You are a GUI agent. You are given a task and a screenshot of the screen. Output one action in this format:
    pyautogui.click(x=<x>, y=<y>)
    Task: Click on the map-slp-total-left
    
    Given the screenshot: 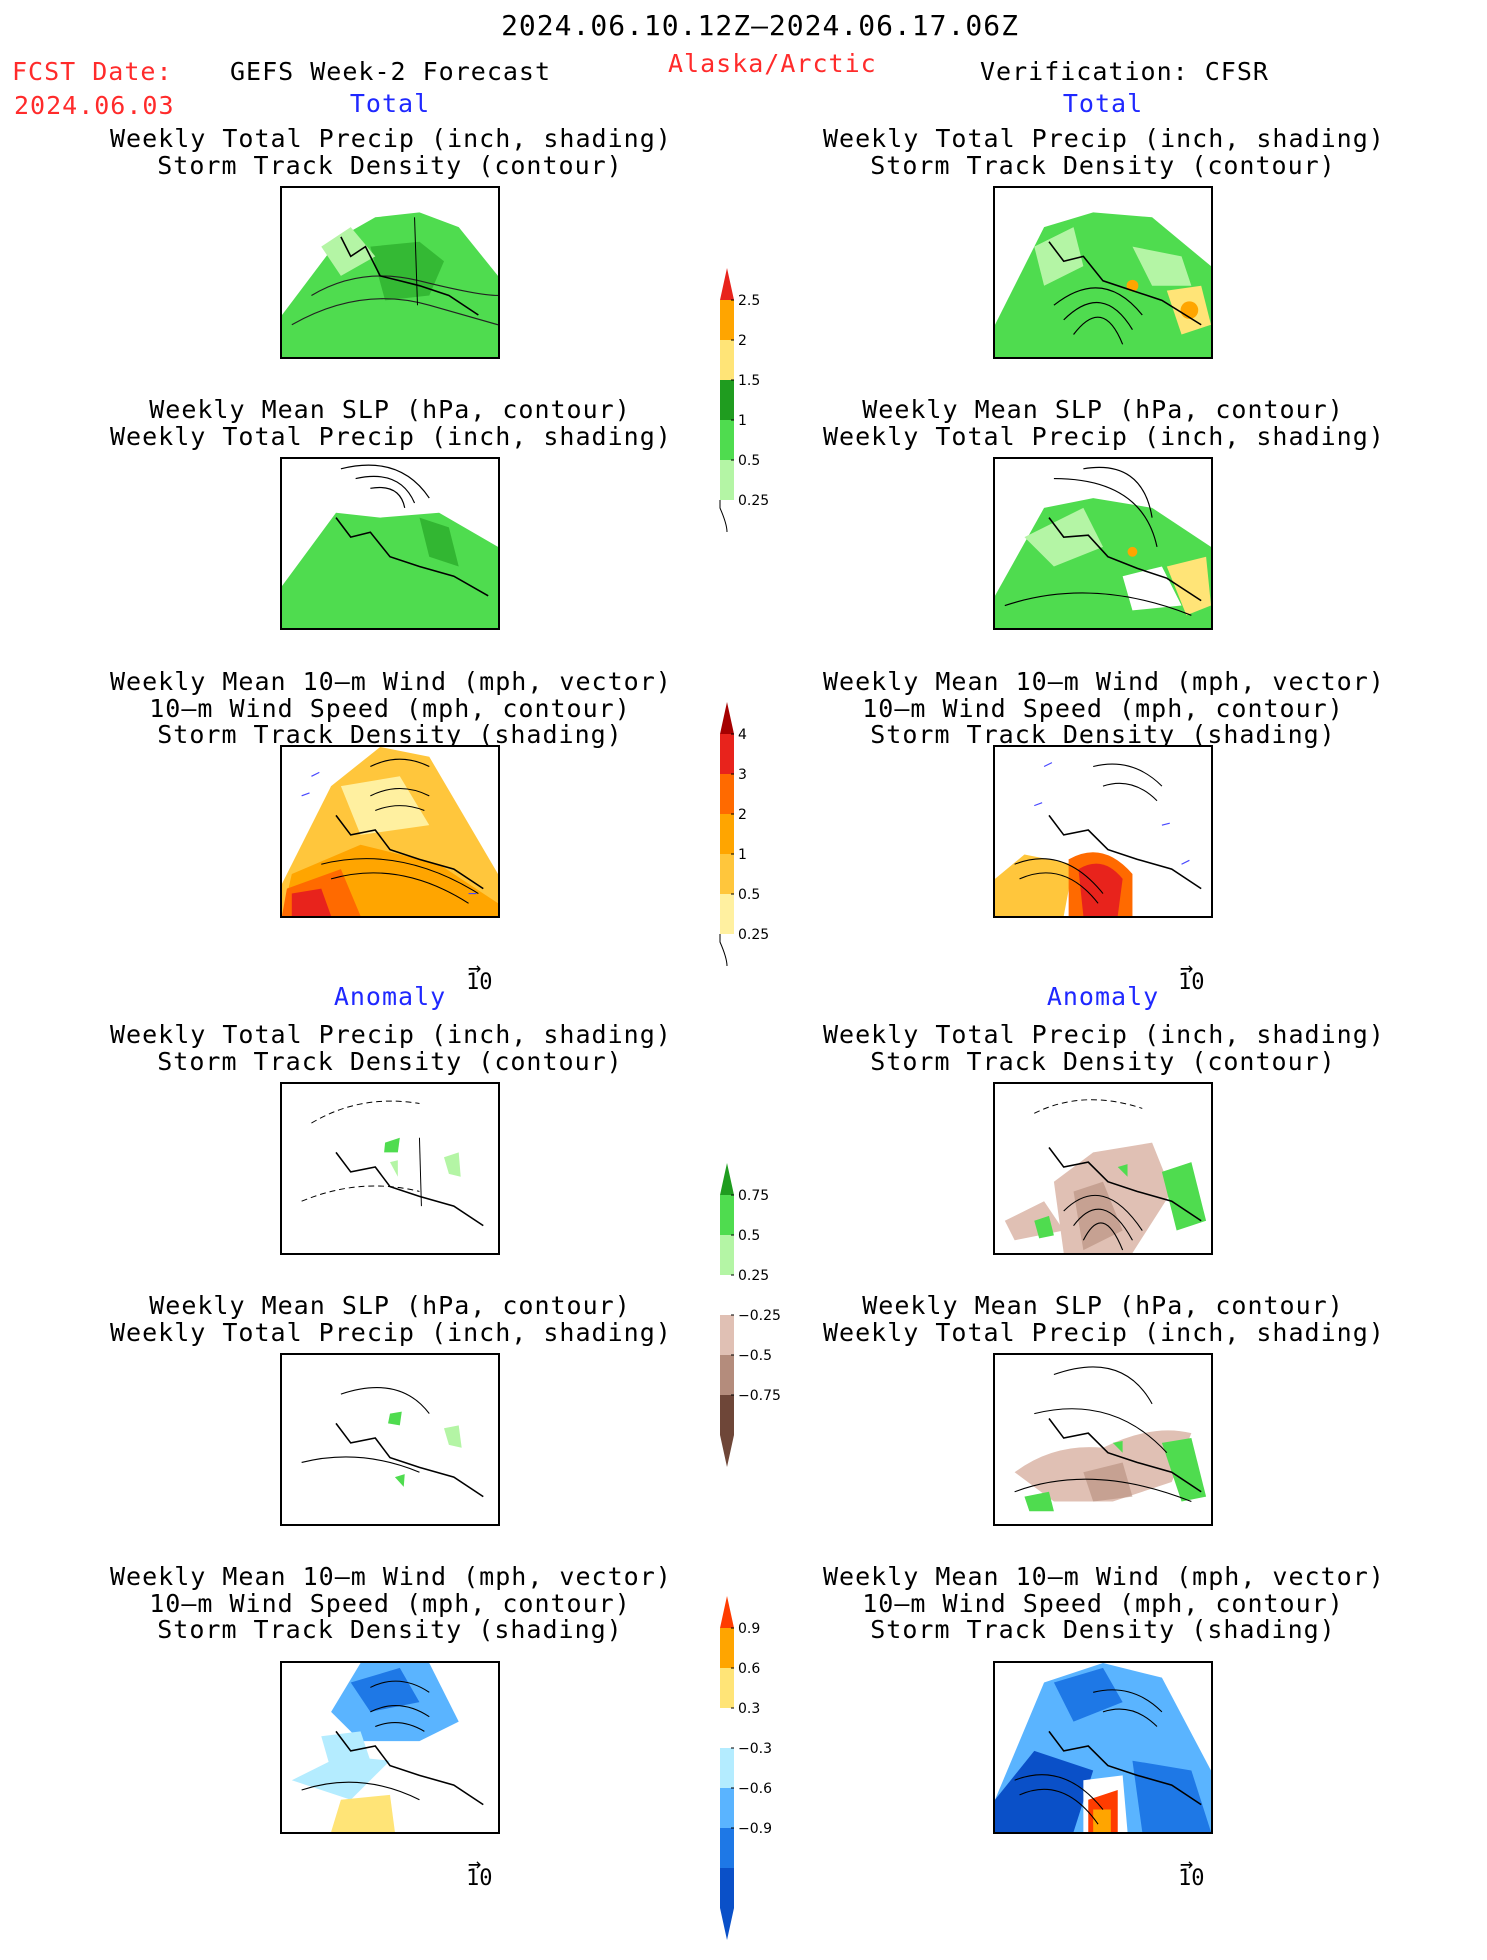 What is the action you would take?
    pyautogui.click(x=390, y=543)
    